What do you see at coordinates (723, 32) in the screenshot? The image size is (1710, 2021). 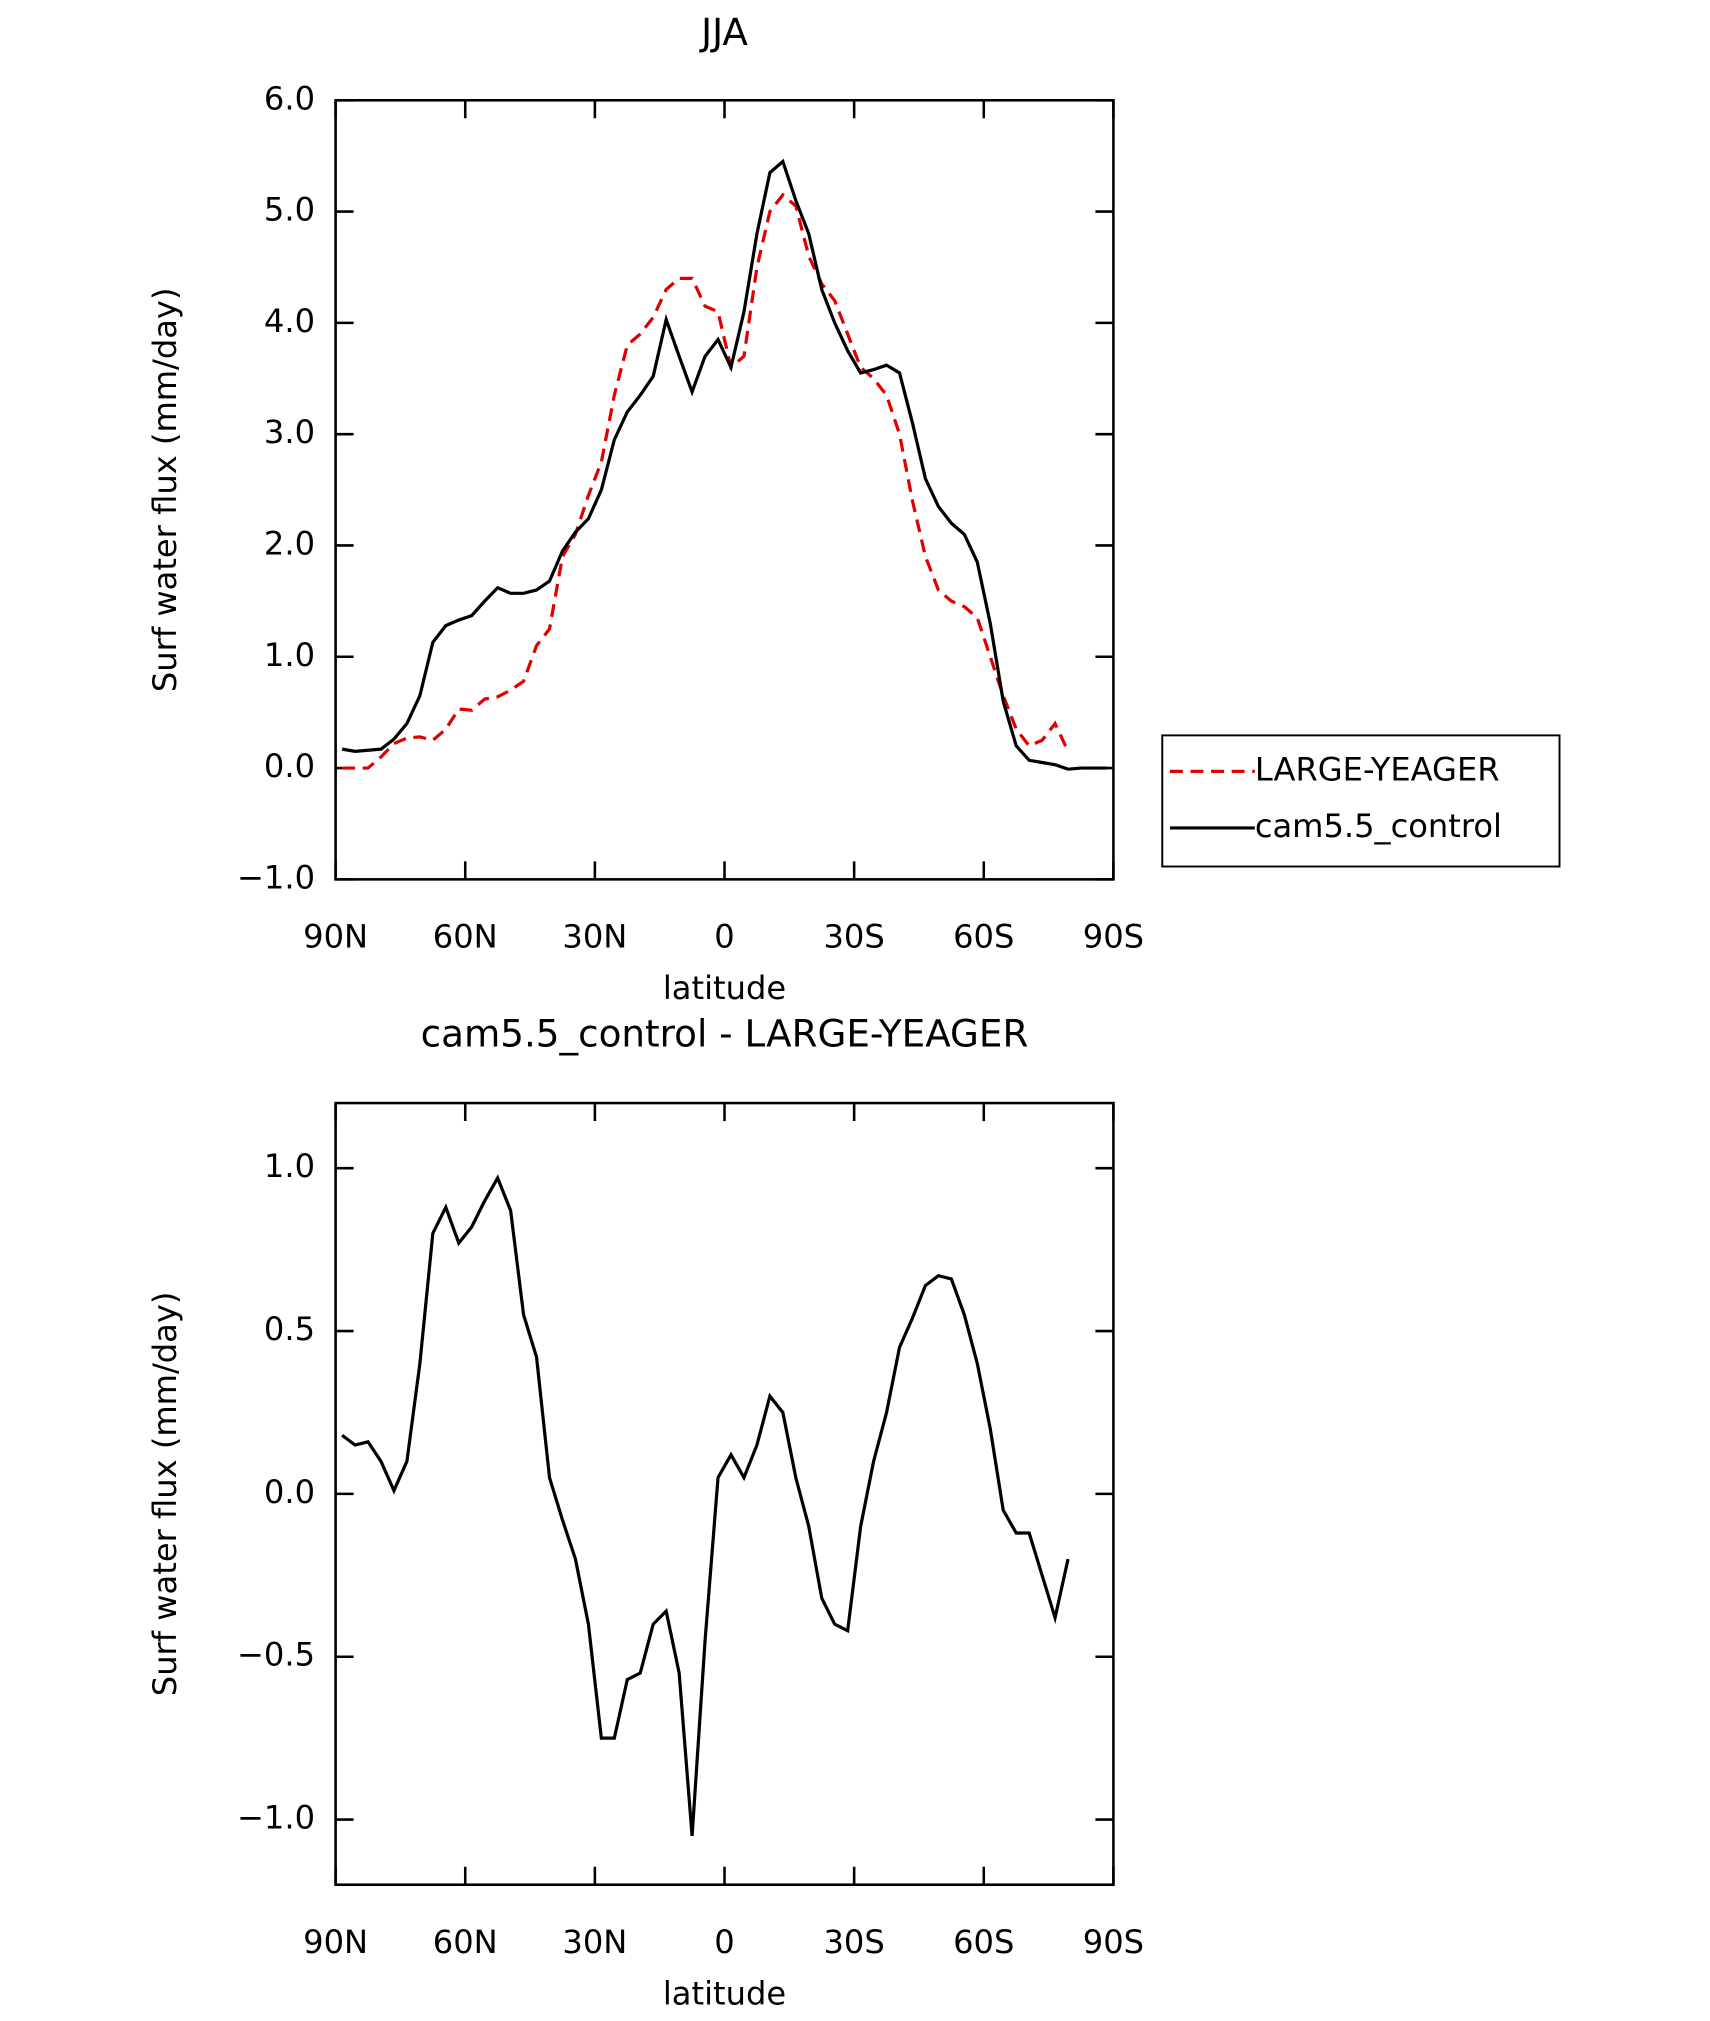 I see `chart-title: JJA` at bounding box center [723, 32].